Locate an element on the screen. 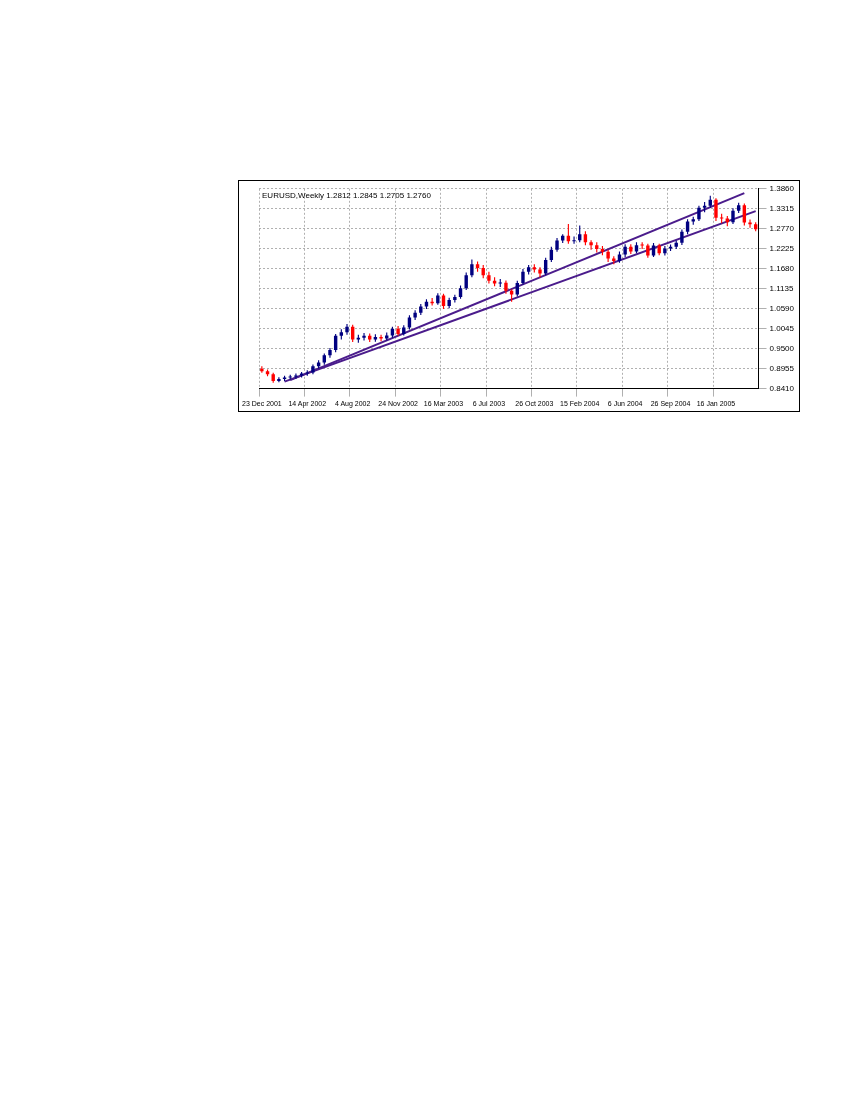 This screenshot has width=850, height=1100. y-tick-label: 1.0590 is located at coordinates (782, 308).